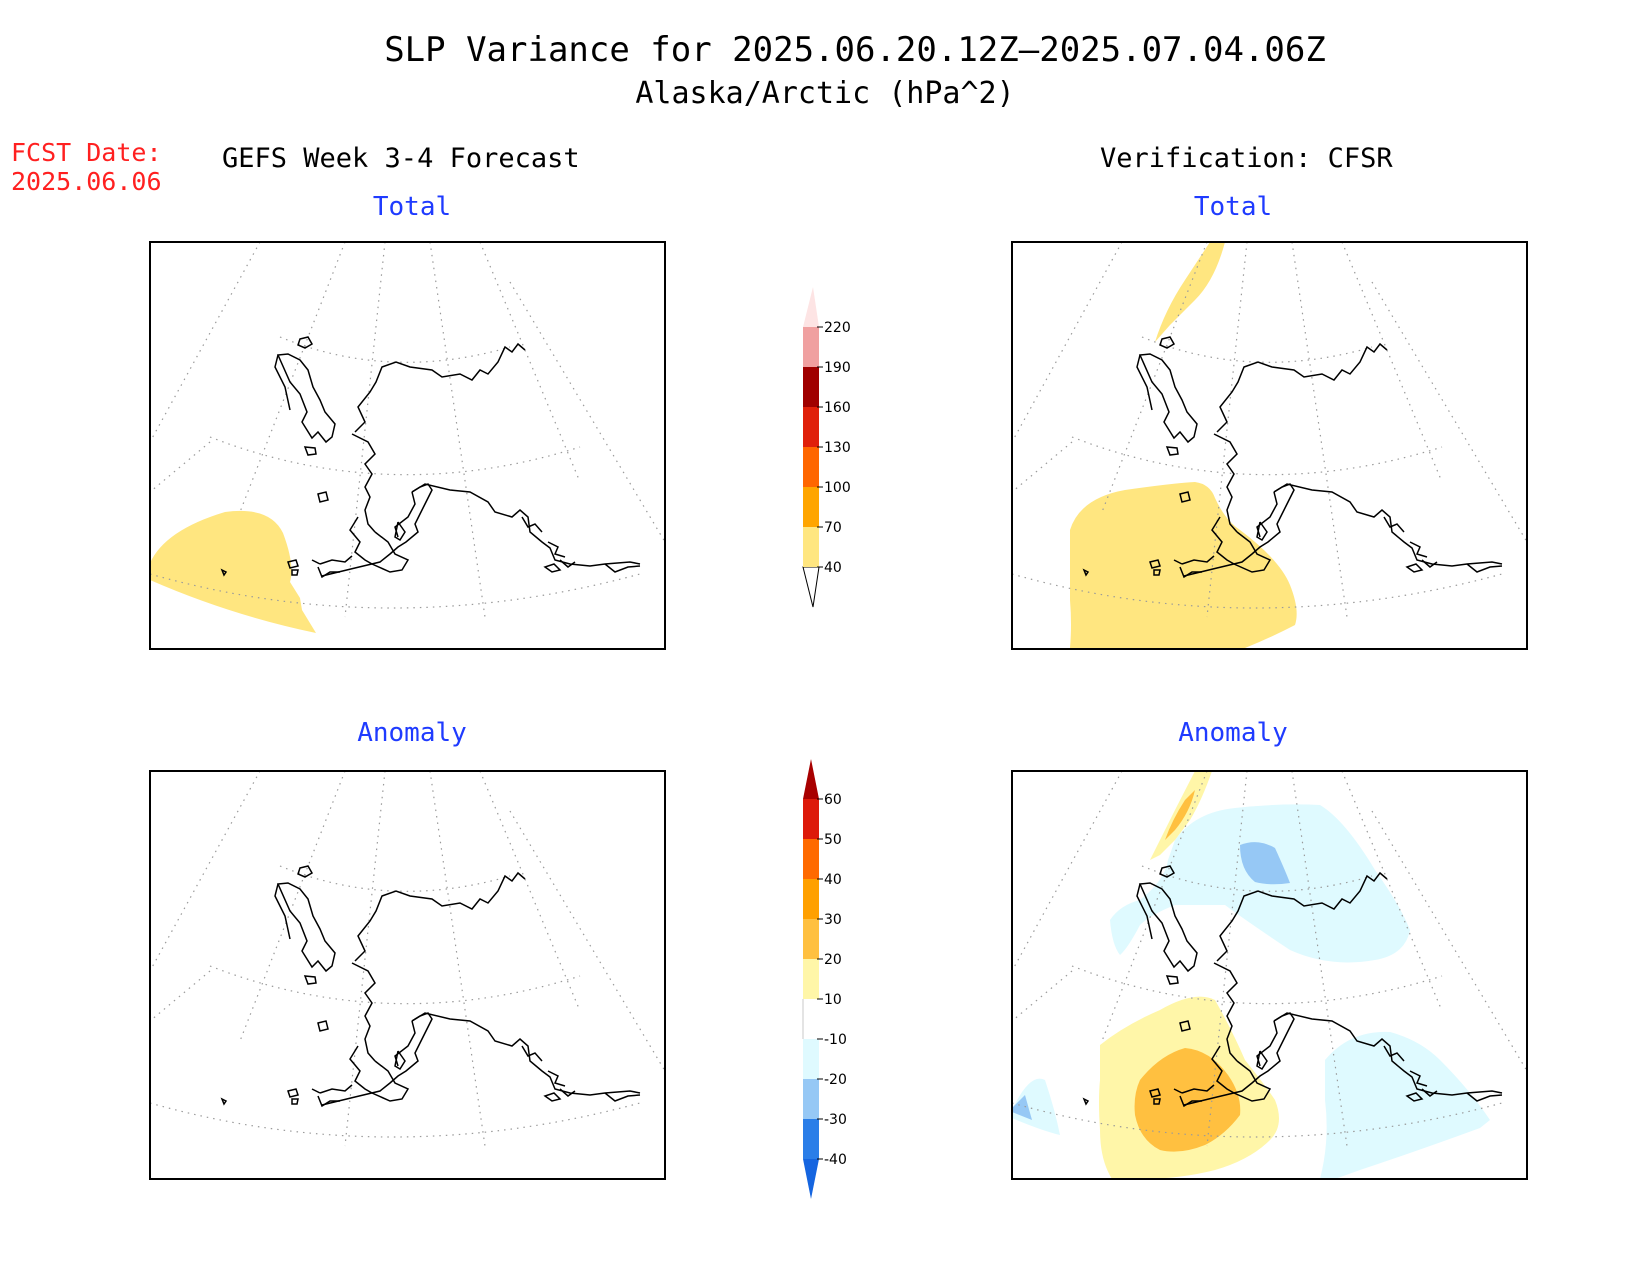 Image resolution: width=1650 pixels, height=1275 pixels. What do you see at coordinates (837, 488) in the screenshot?
I see `colorbar-total-label: 100` at bounding box center [837, 488].